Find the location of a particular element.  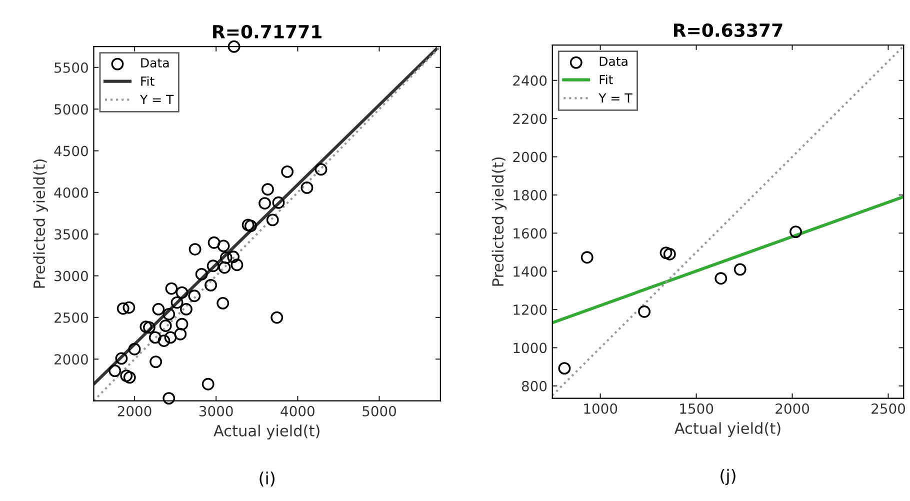

y-tick-label: 1600 is located at coordinates (530, 233).